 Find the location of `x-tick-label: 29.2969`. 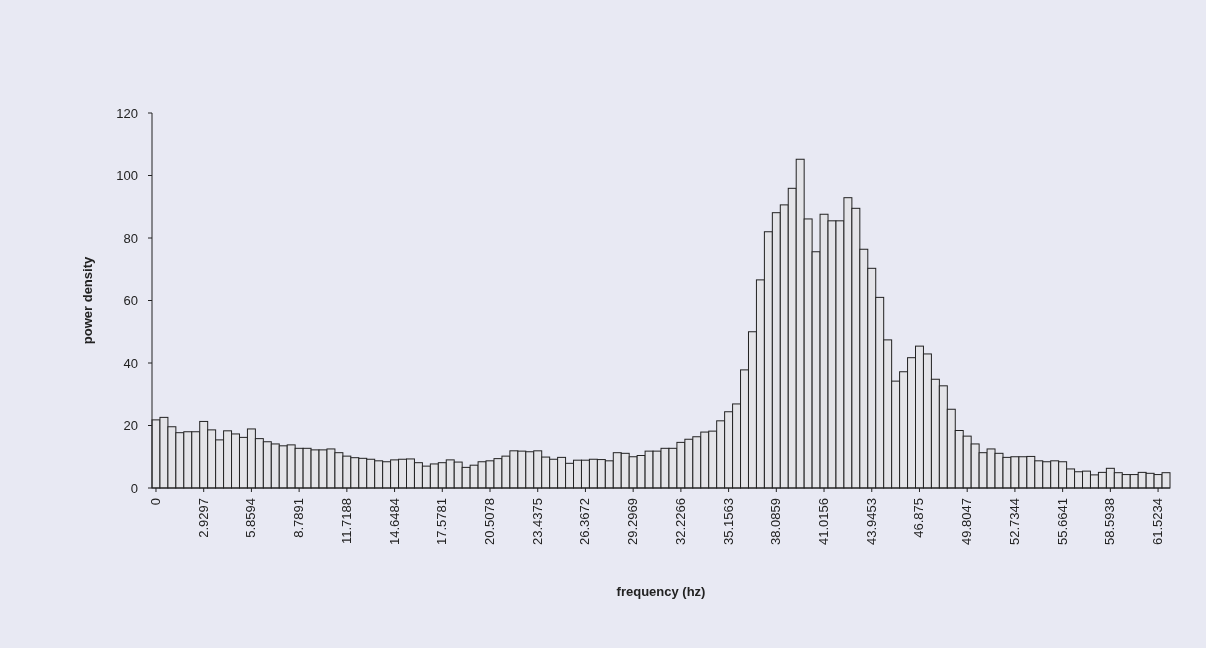

x-tick-label: 29.2969 is located at coordinates (633, 521).